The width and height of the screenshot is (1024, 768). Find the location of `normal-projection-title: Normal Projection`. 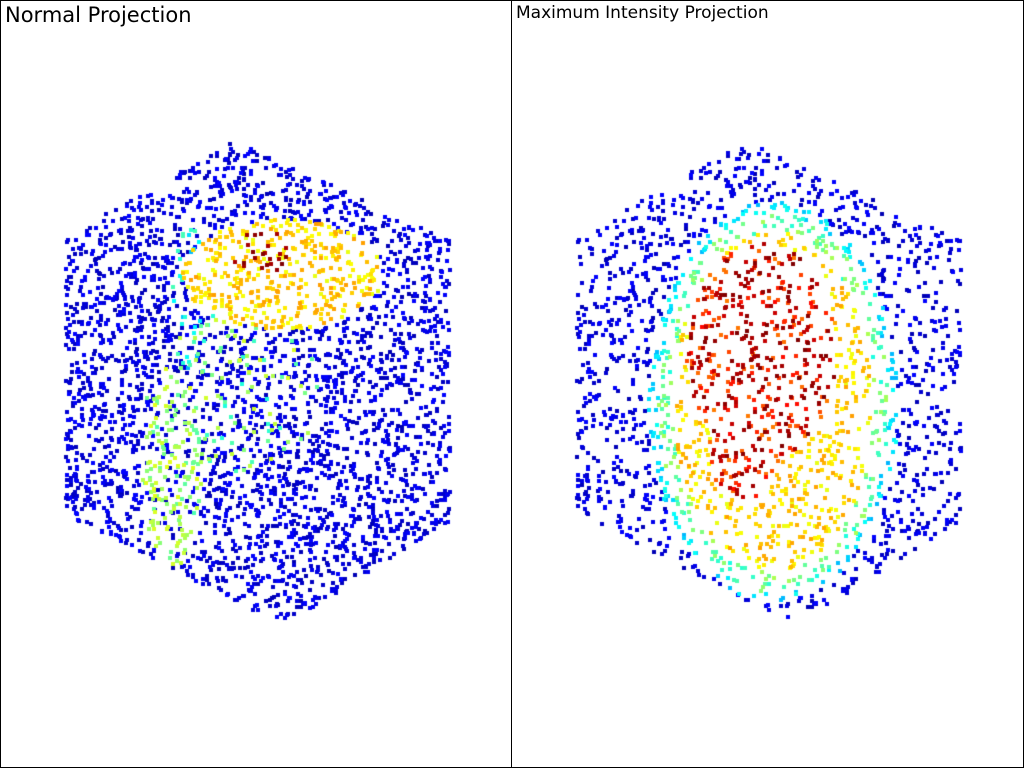

normal-projection-title: Normal Projection is located at coordinates (98, 15).